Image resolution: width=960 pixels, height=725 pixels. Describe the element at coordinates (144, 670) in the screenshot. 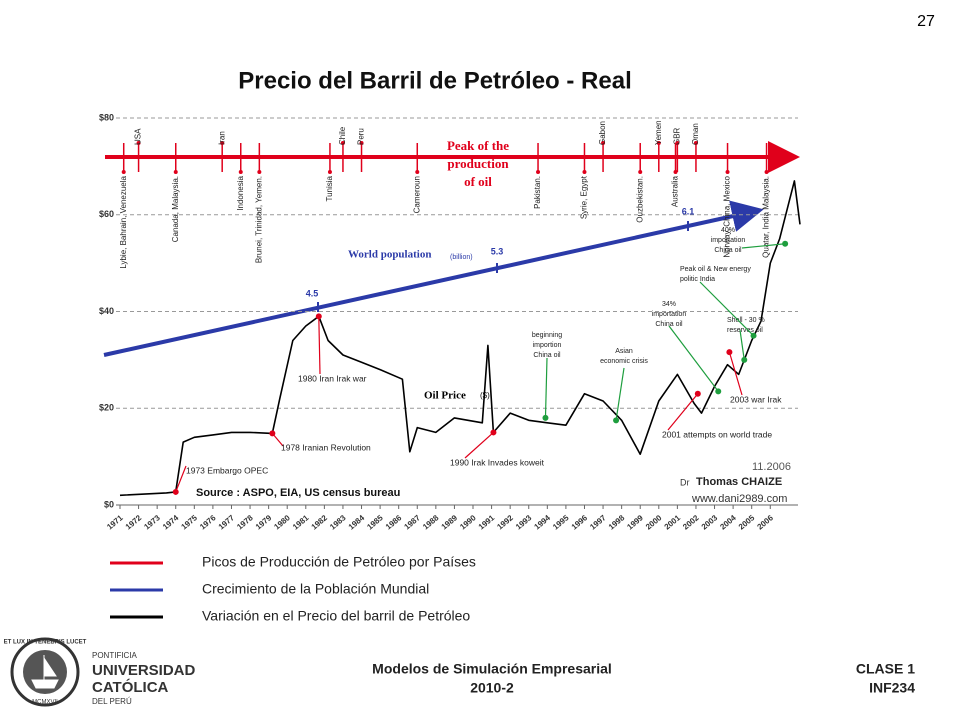

I see `logo-line: UNIVERSIDAD` at that location.